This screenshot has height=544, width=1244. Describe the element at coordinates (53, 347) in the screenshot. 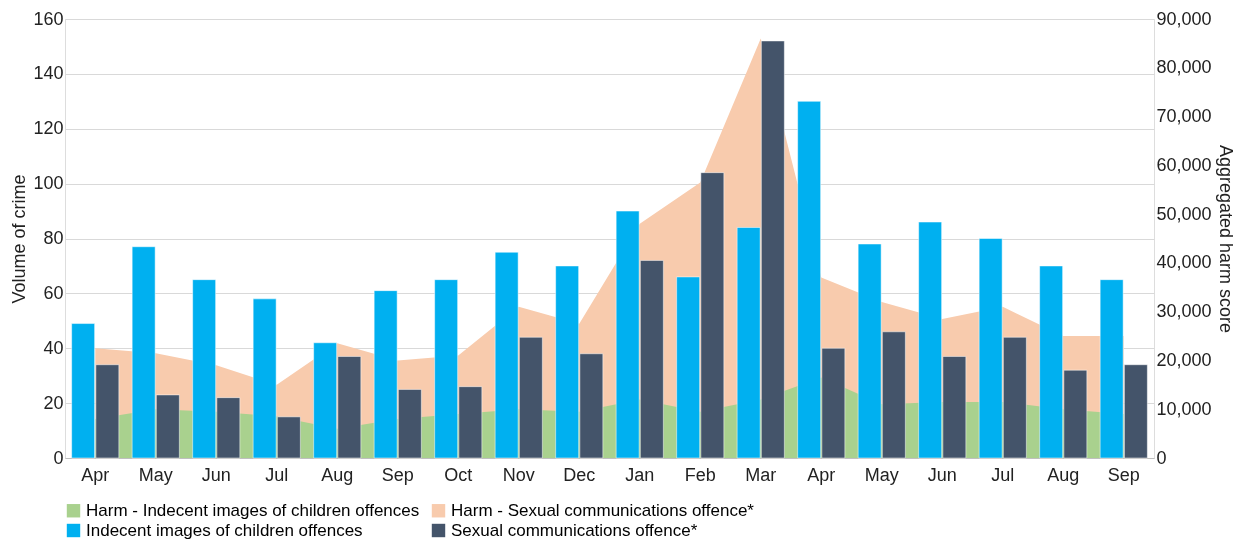

I see `y-tick-label: 40` at that location.